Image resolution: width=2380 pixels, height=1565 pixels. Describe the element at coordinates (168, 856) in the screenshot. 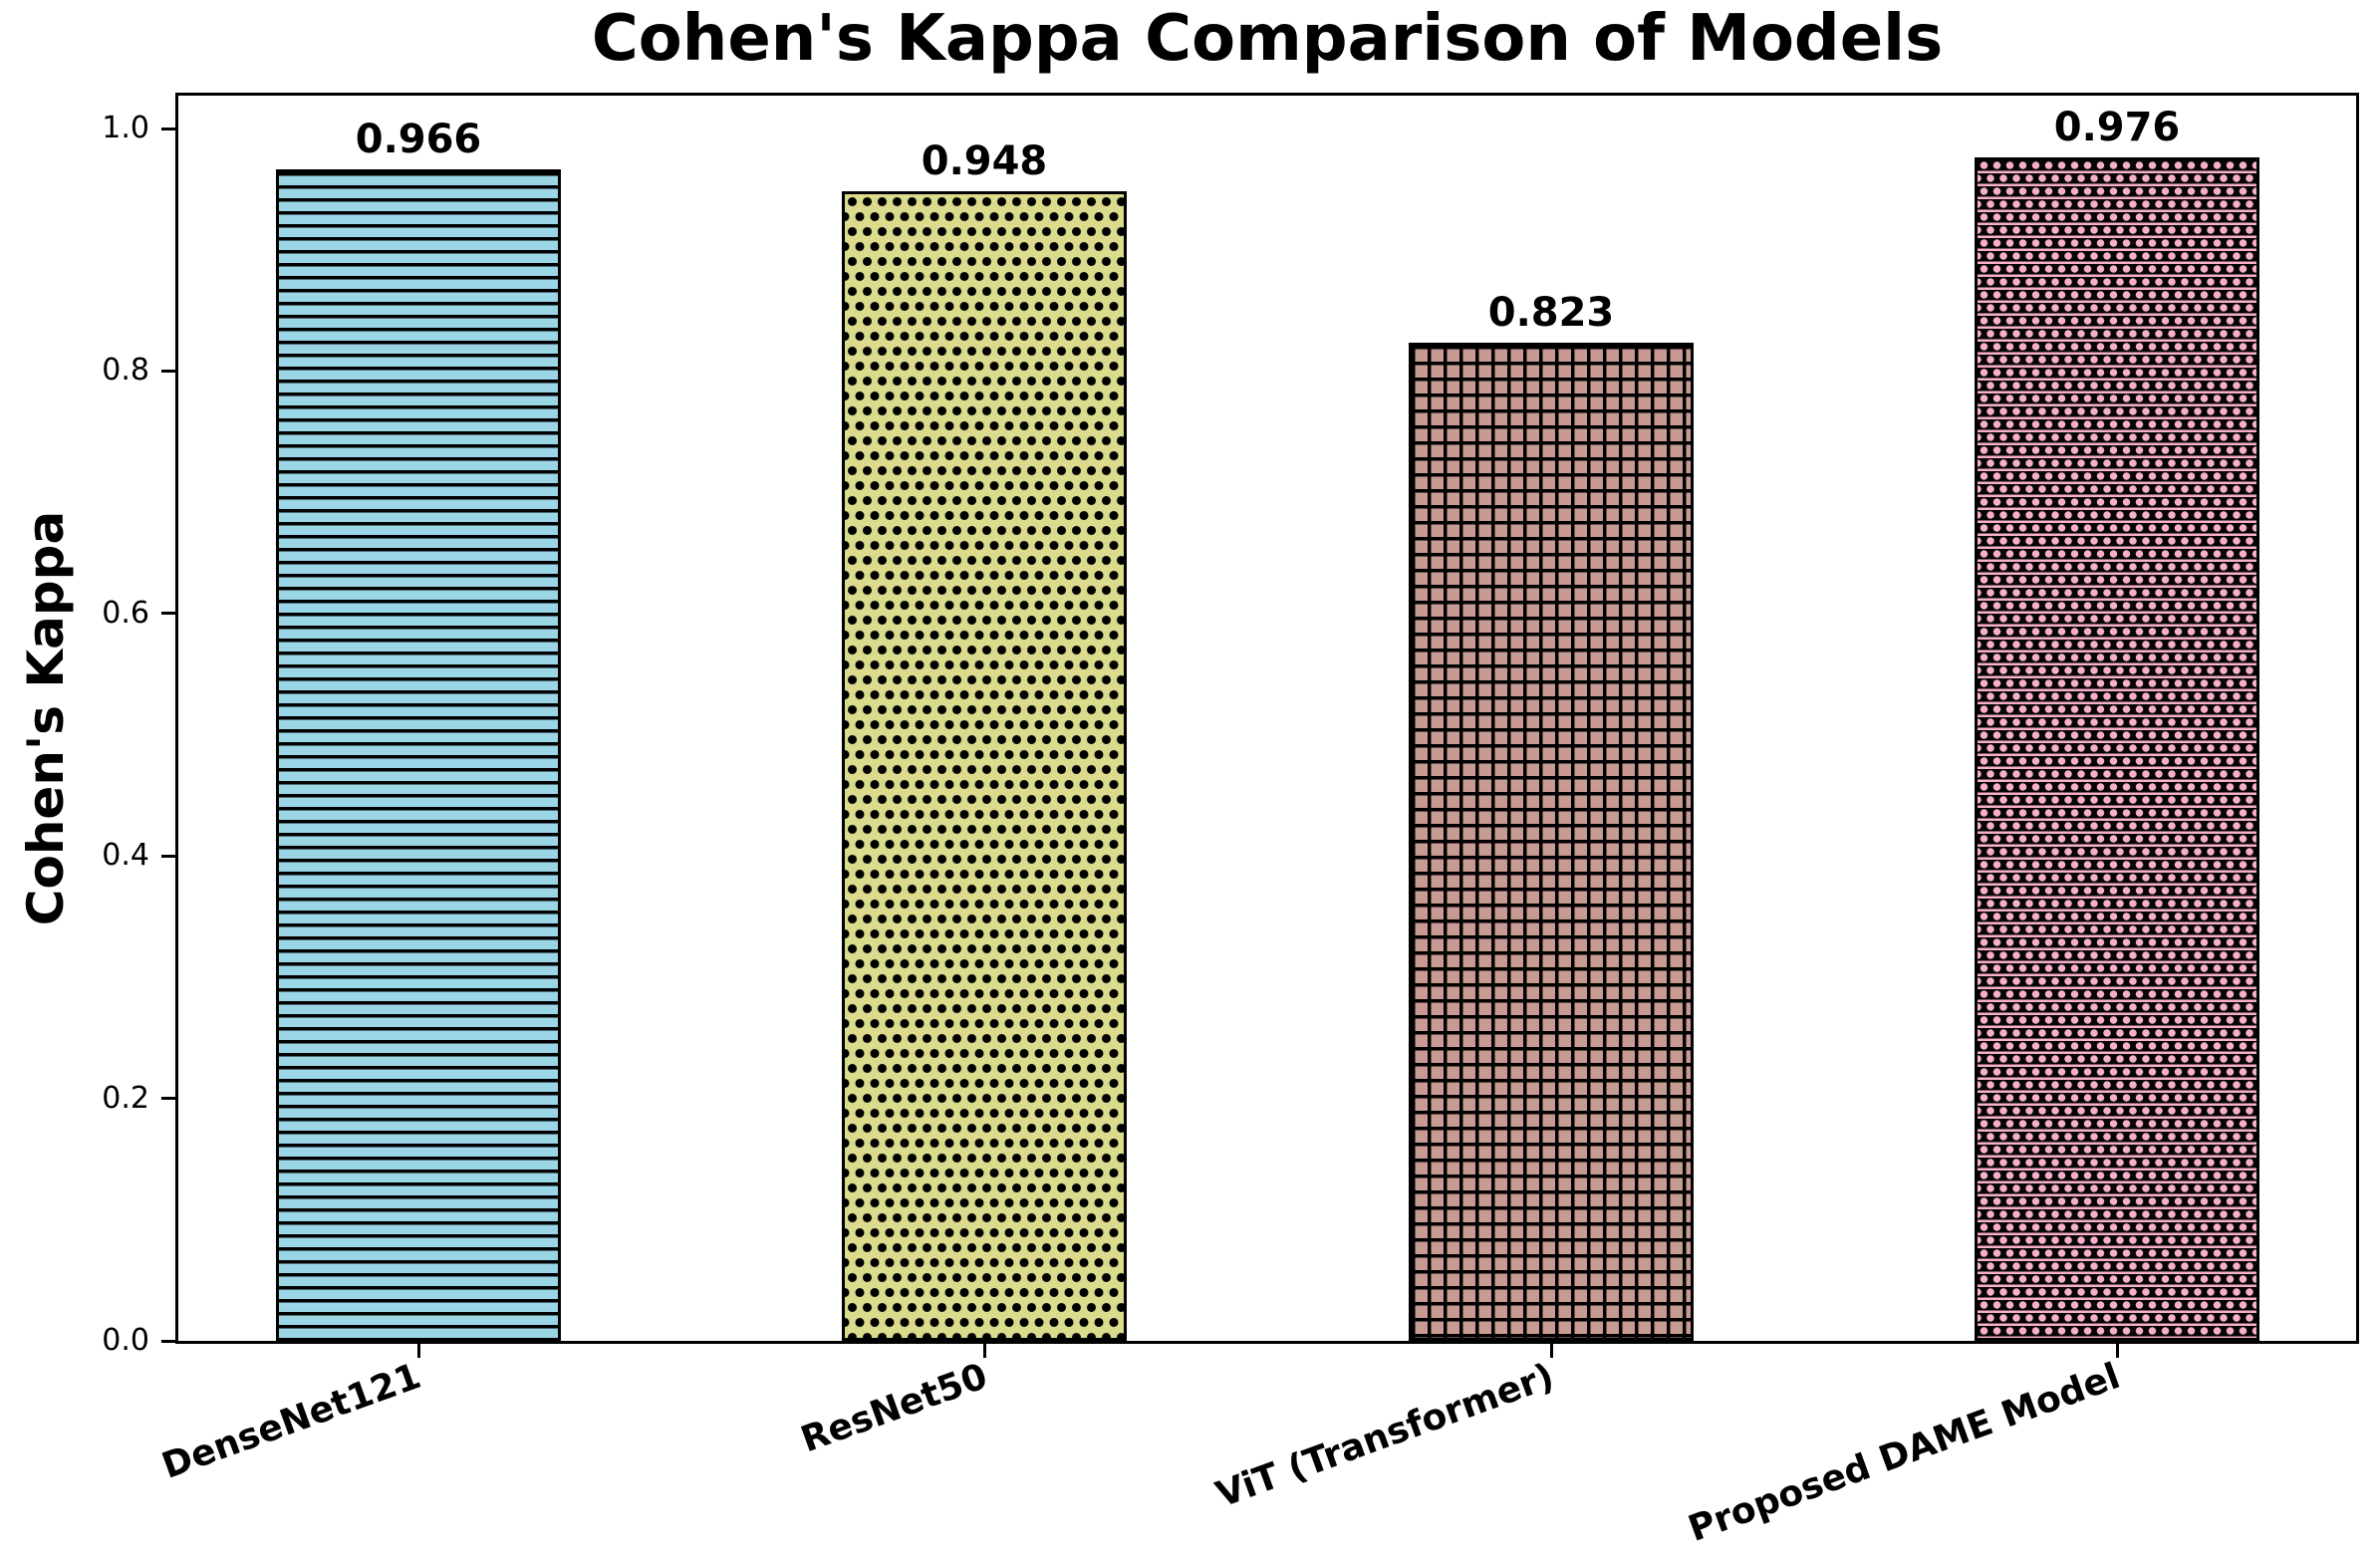

I see `y-tick-0.4` at that location.